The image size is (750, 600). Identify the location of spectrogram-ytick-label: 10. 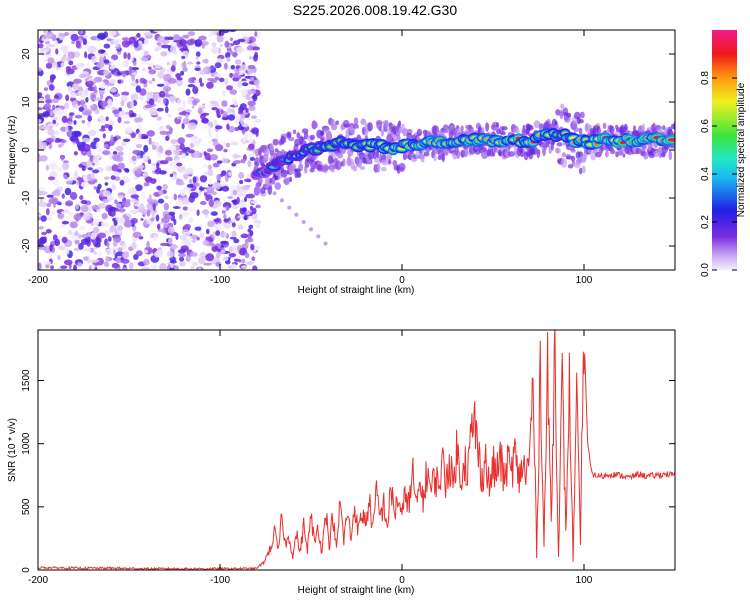
(26, 102).